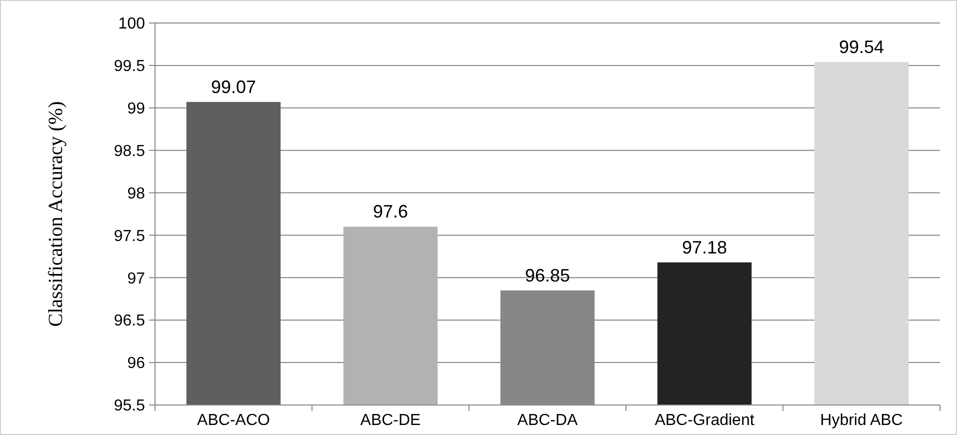 Image resolution: width=957 pixels, height=435 pixels. Describe the element at coordinates (136, 193) in the screenshot. I see `y-tick-label: 98` at that location.